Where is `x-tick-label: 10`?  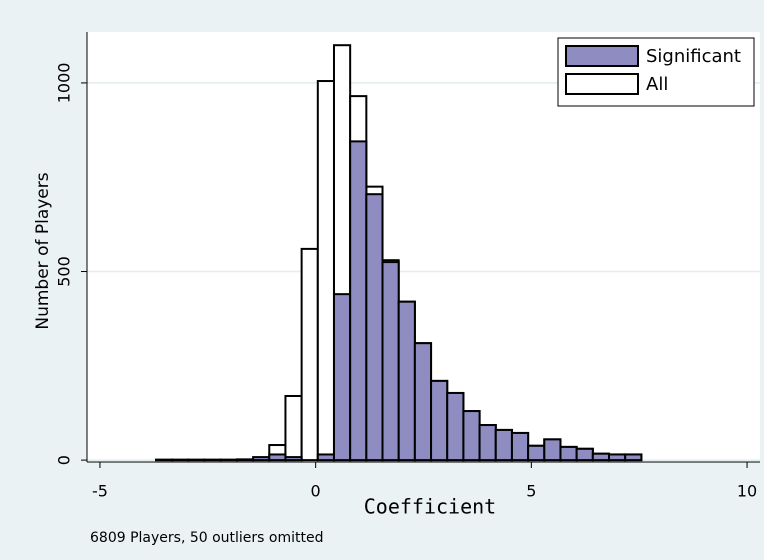 x-tick-label: 10 is located at coordinates (747, 491).